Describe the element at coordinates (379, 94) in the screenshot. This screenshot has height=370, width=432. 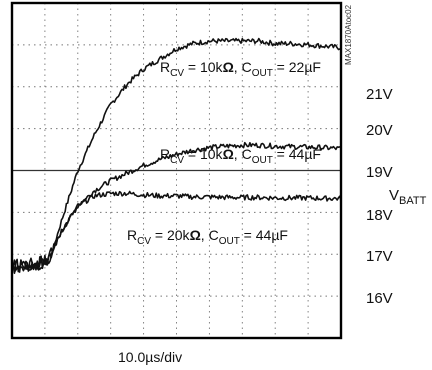
I see `y-tick-label: 21V` at that location.